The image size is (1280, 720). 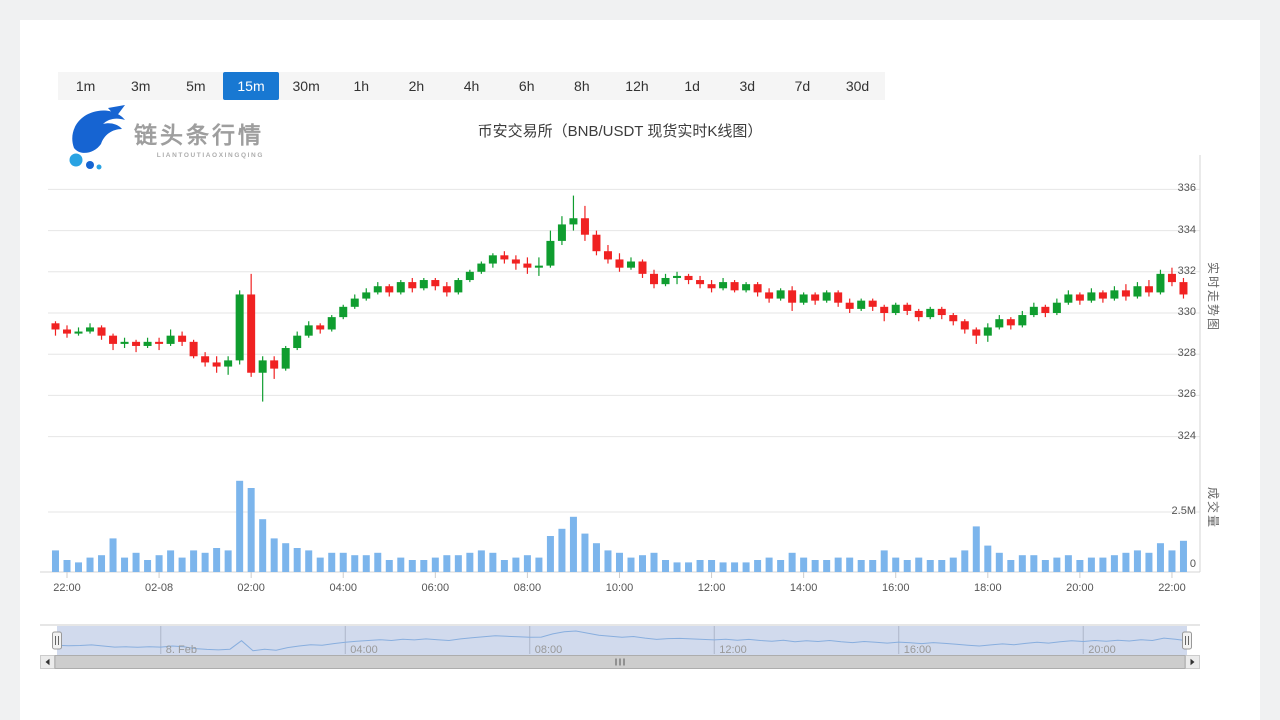 What do you see at coordinates (548, 650) in the screenshot?
I see `navigator-axis-label: 08:00` at bounding box center [548, 650].